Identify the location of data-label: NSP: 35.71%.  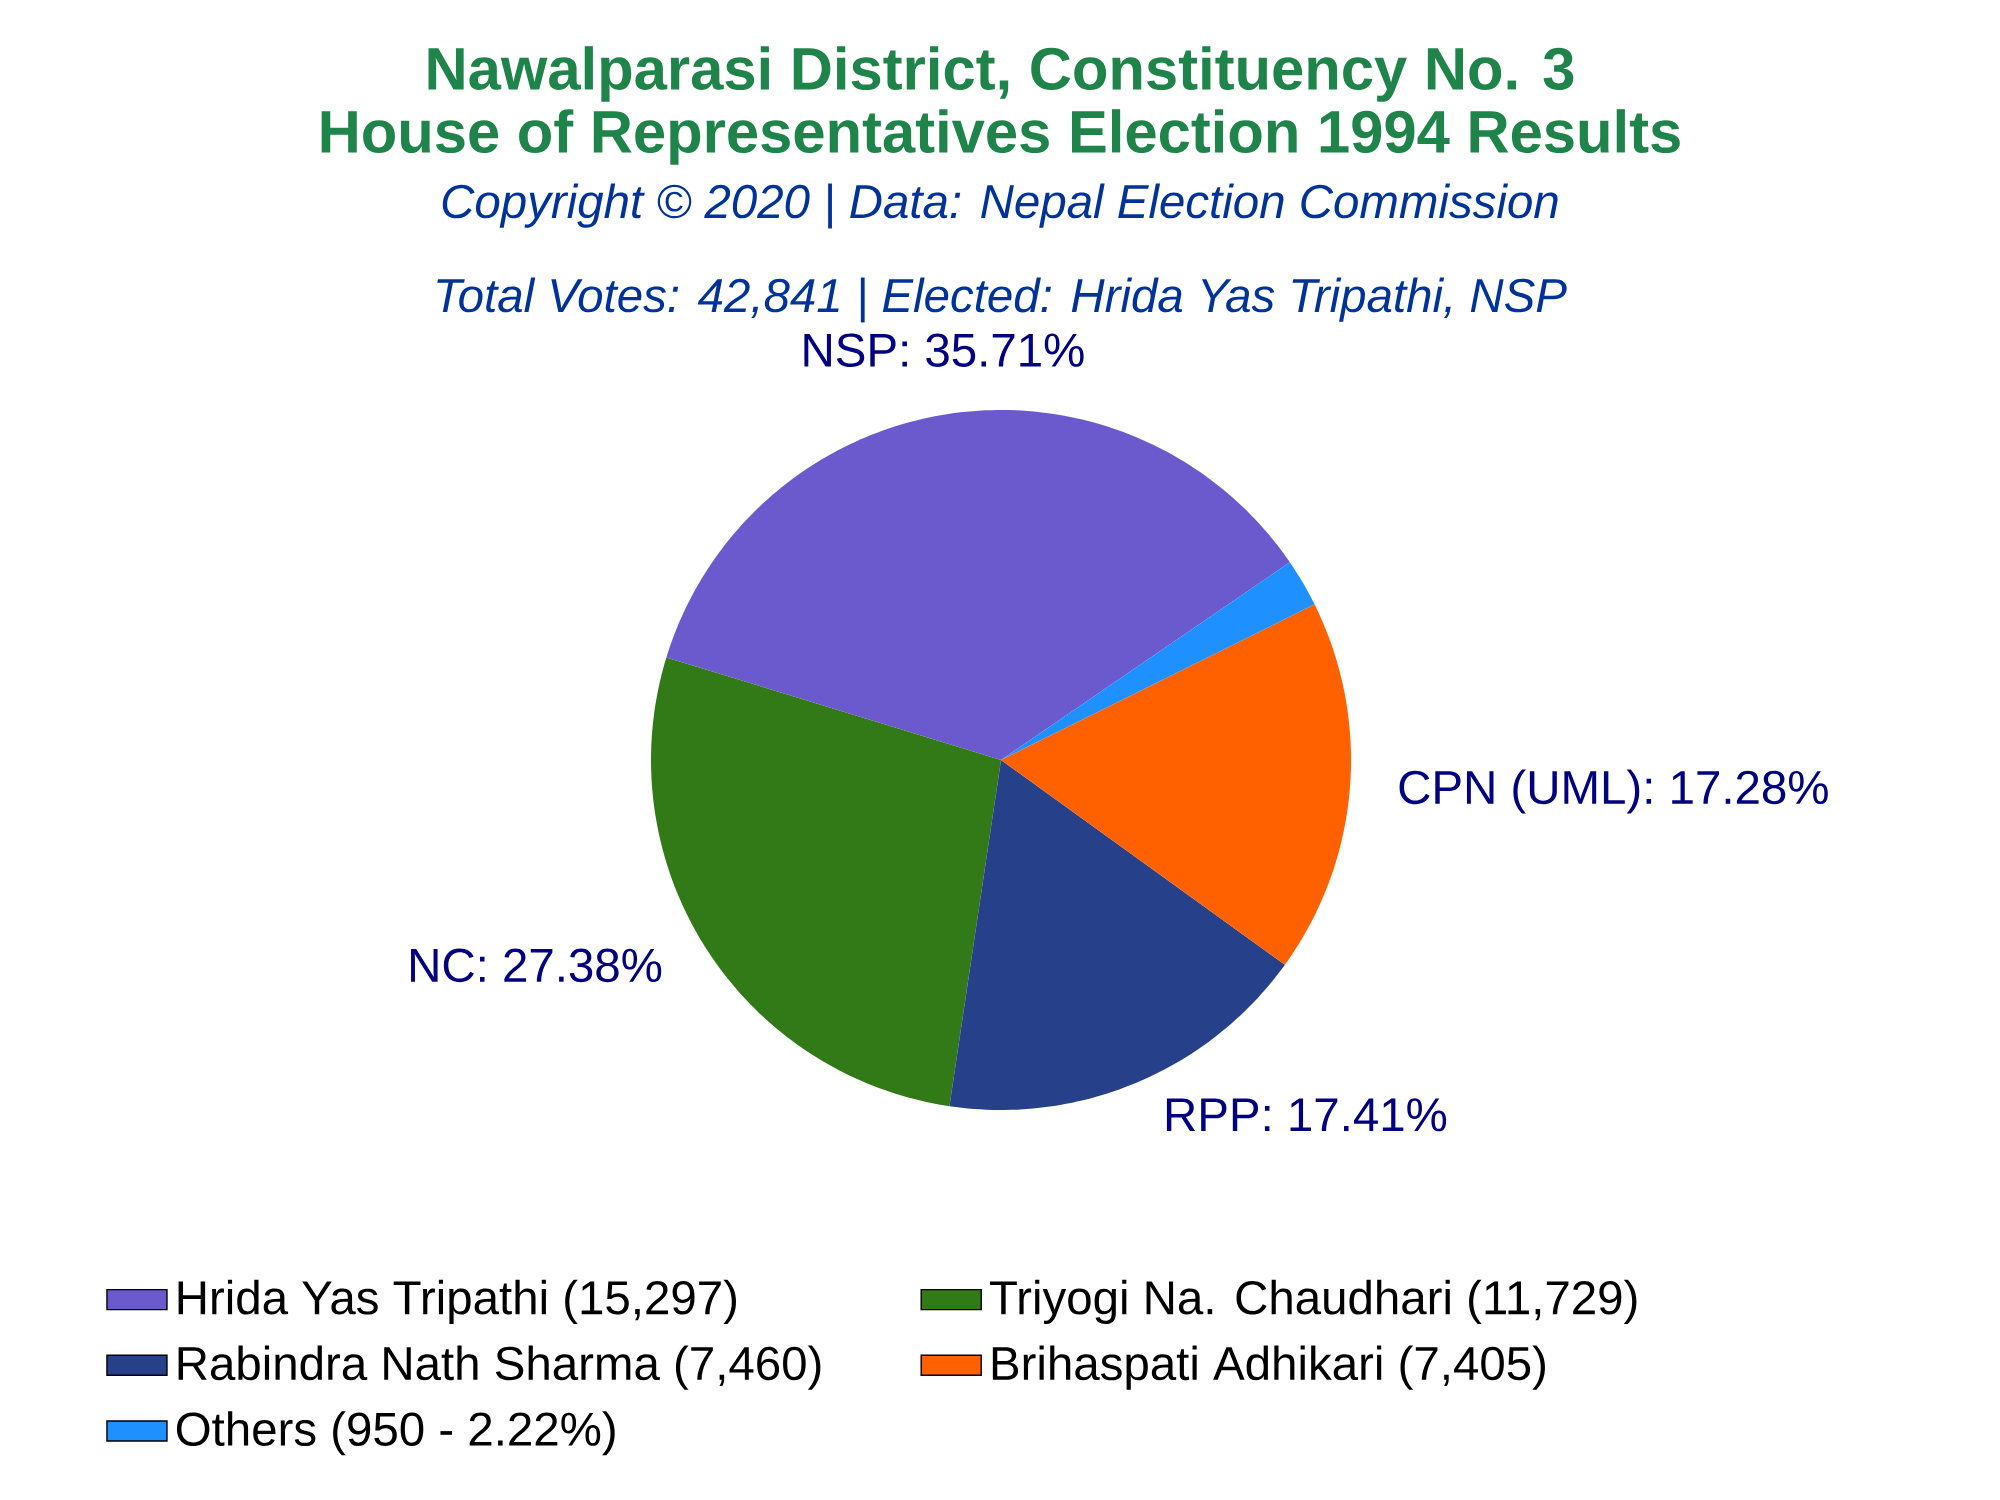
(944, 350).